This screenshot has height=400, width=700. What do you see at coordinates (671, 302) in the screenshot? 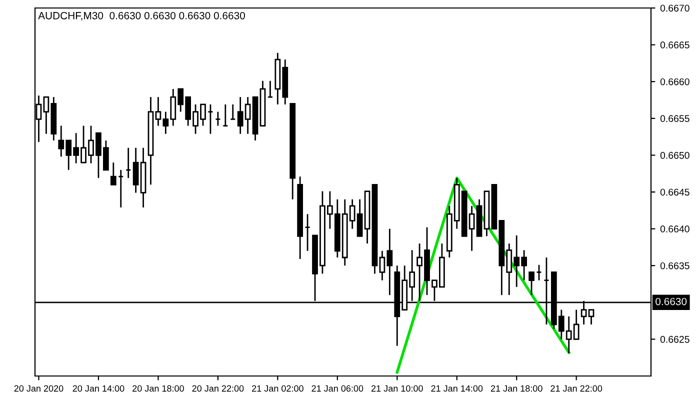
I see `ref-line-label: 0.6630` at bounding box center [671, 302].